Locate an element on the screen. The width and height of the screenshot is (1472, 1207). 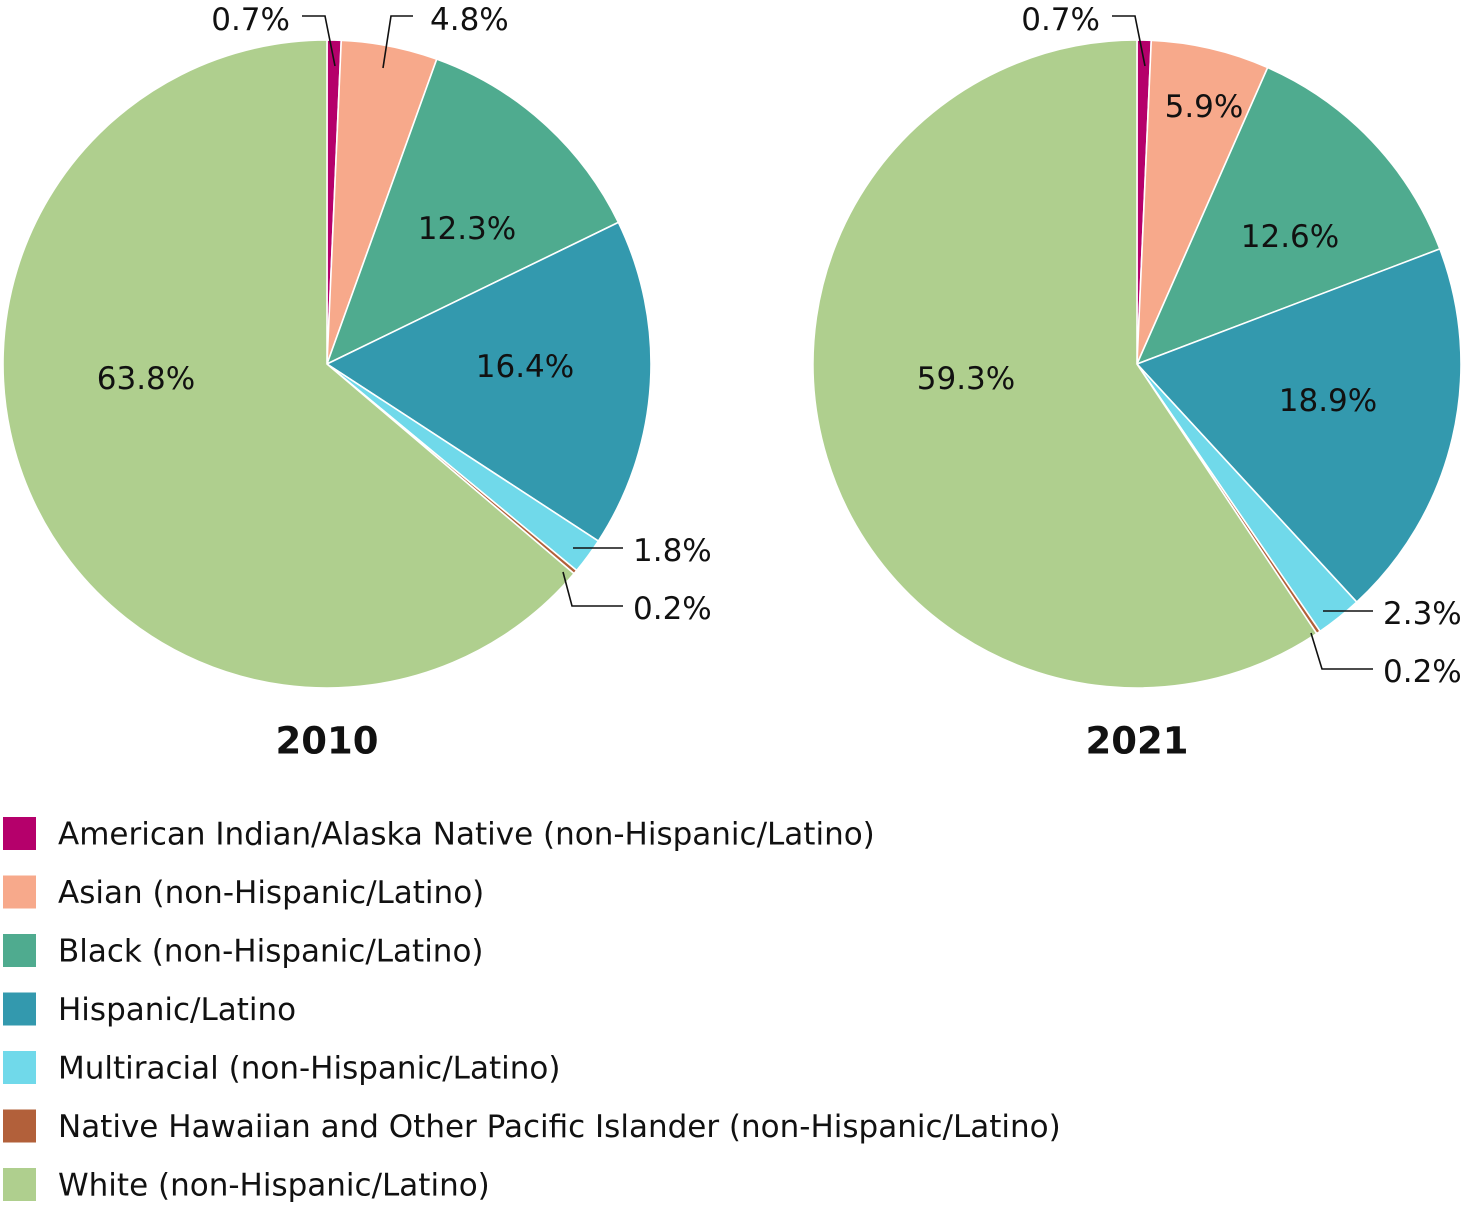
legend-label-white-non-hispanic-latino: White (non-Hispanic/Latino) is located at coordinates (274, 1186).